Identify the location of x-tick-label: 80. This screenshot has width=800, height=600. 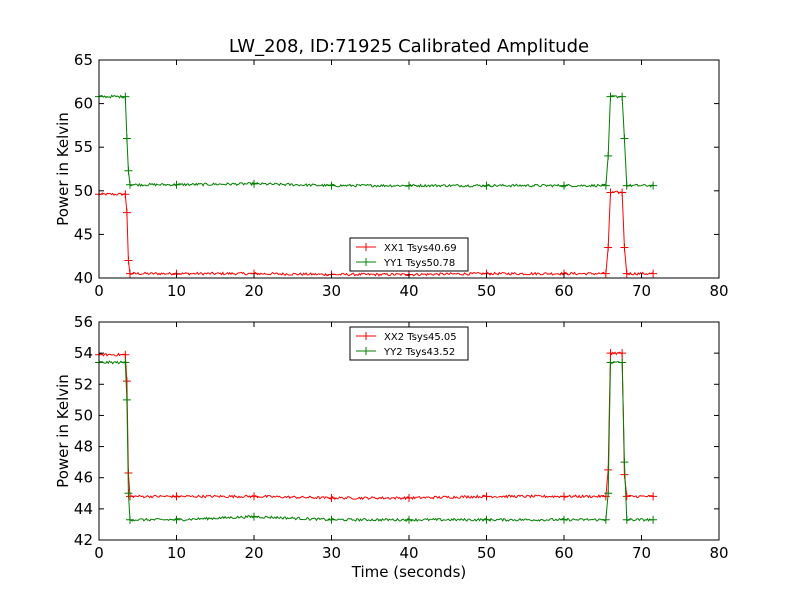
(718, 553).